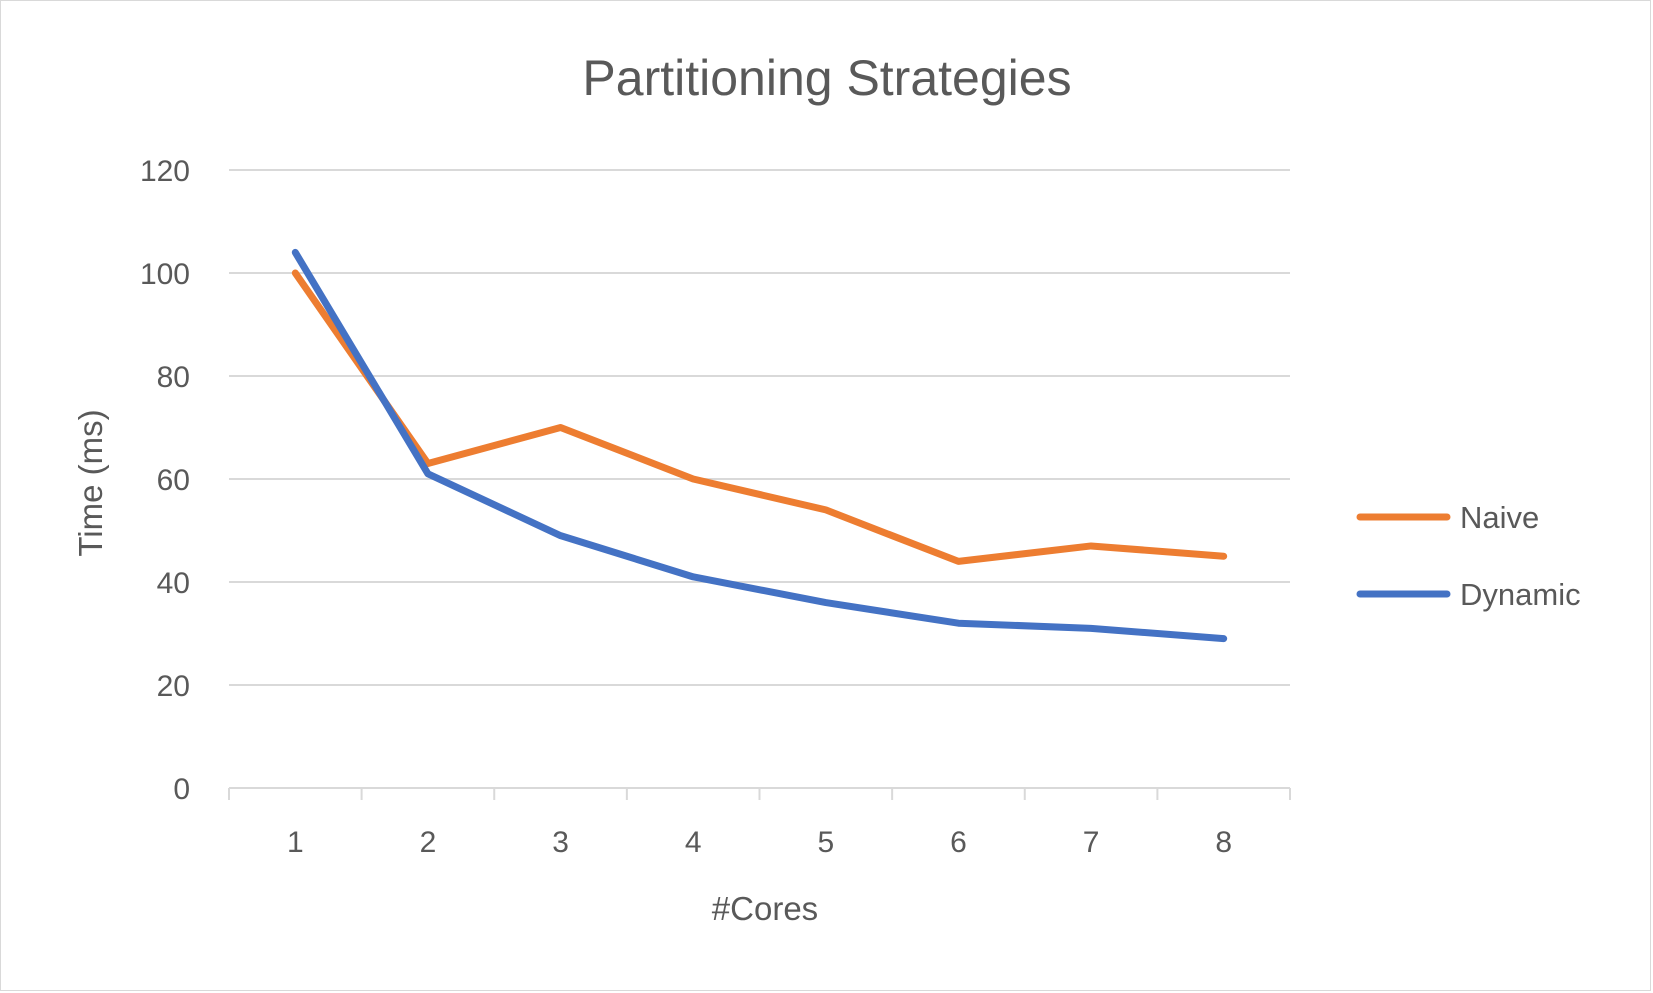 The image size is (1653, 993). I want to click on x-axis, so click(759, 793).